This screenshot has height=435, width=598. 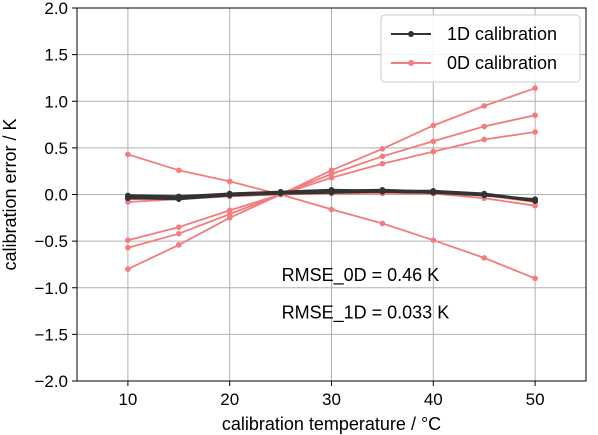 I want to click on y-tick-label: 0.5, so click(x=56, y=148).